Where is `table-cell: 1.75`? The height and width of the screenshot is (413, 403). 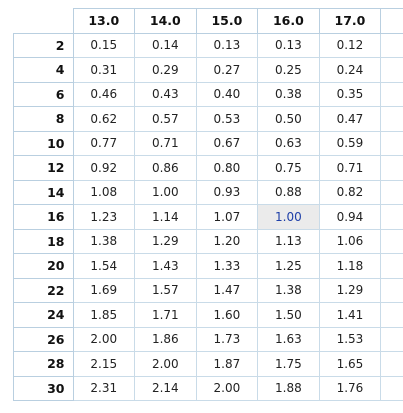
table-cell: 1.75 is located at coordinates (288, 364).